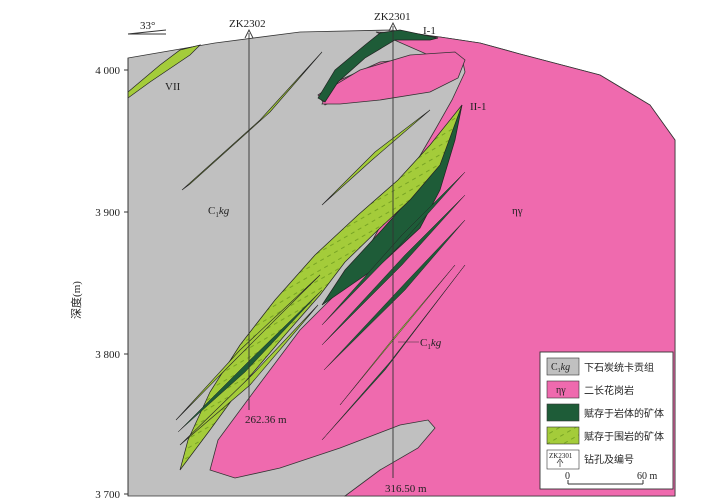 This screenshot has width=714, height=504. Describe the element at coordinates (431, 344) in the screenshot. I see `strata-label-inner: C1kg` at that location.